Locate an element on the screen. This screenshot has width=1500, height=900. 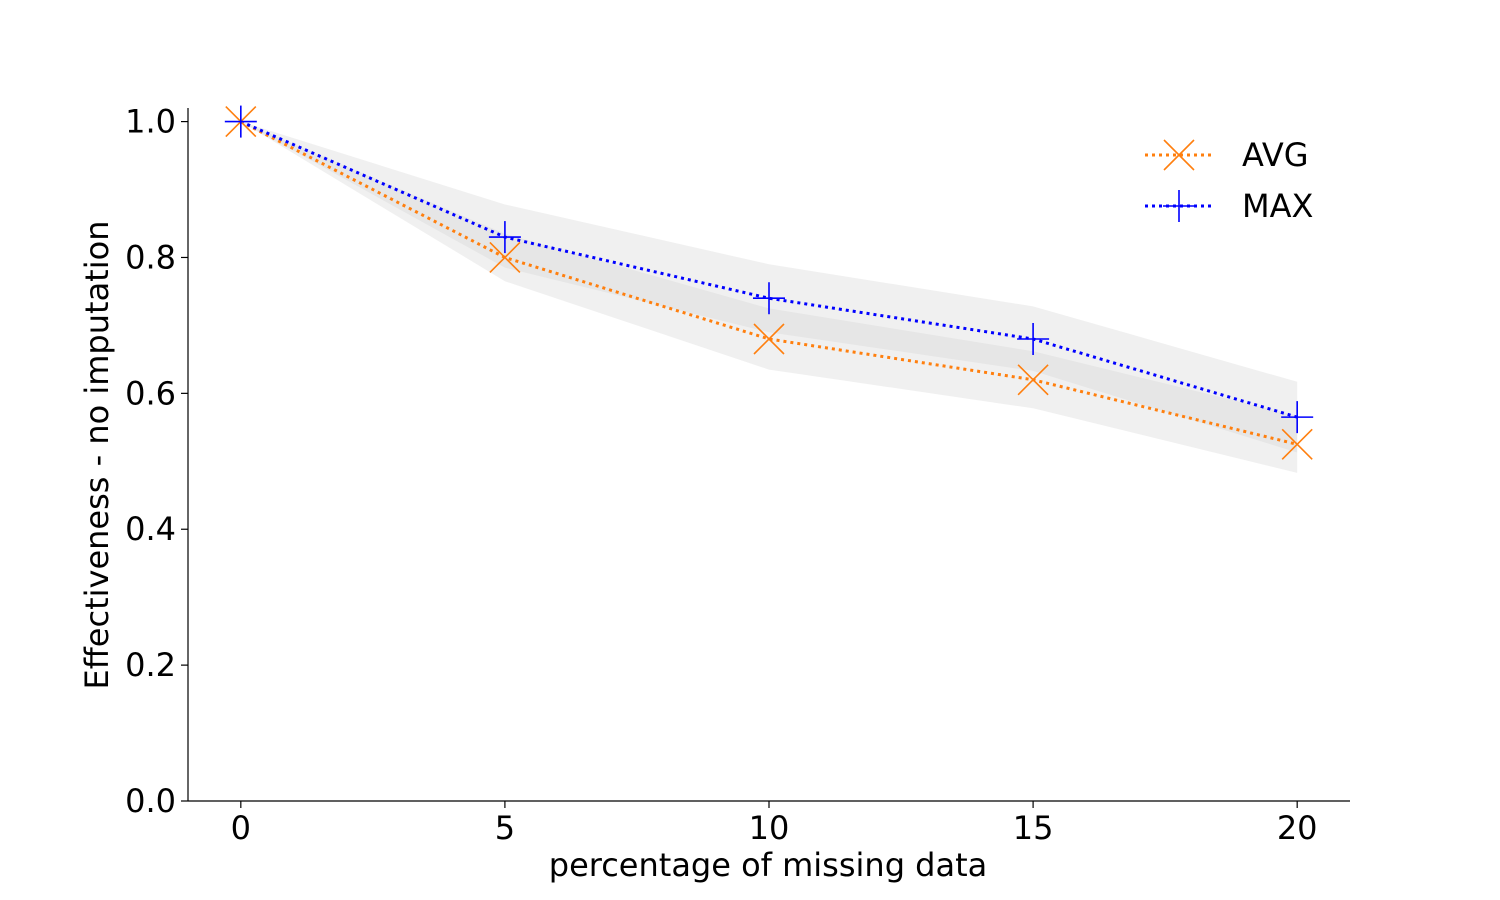
x-tick-label: 5 is located at coordinates (505, 828).